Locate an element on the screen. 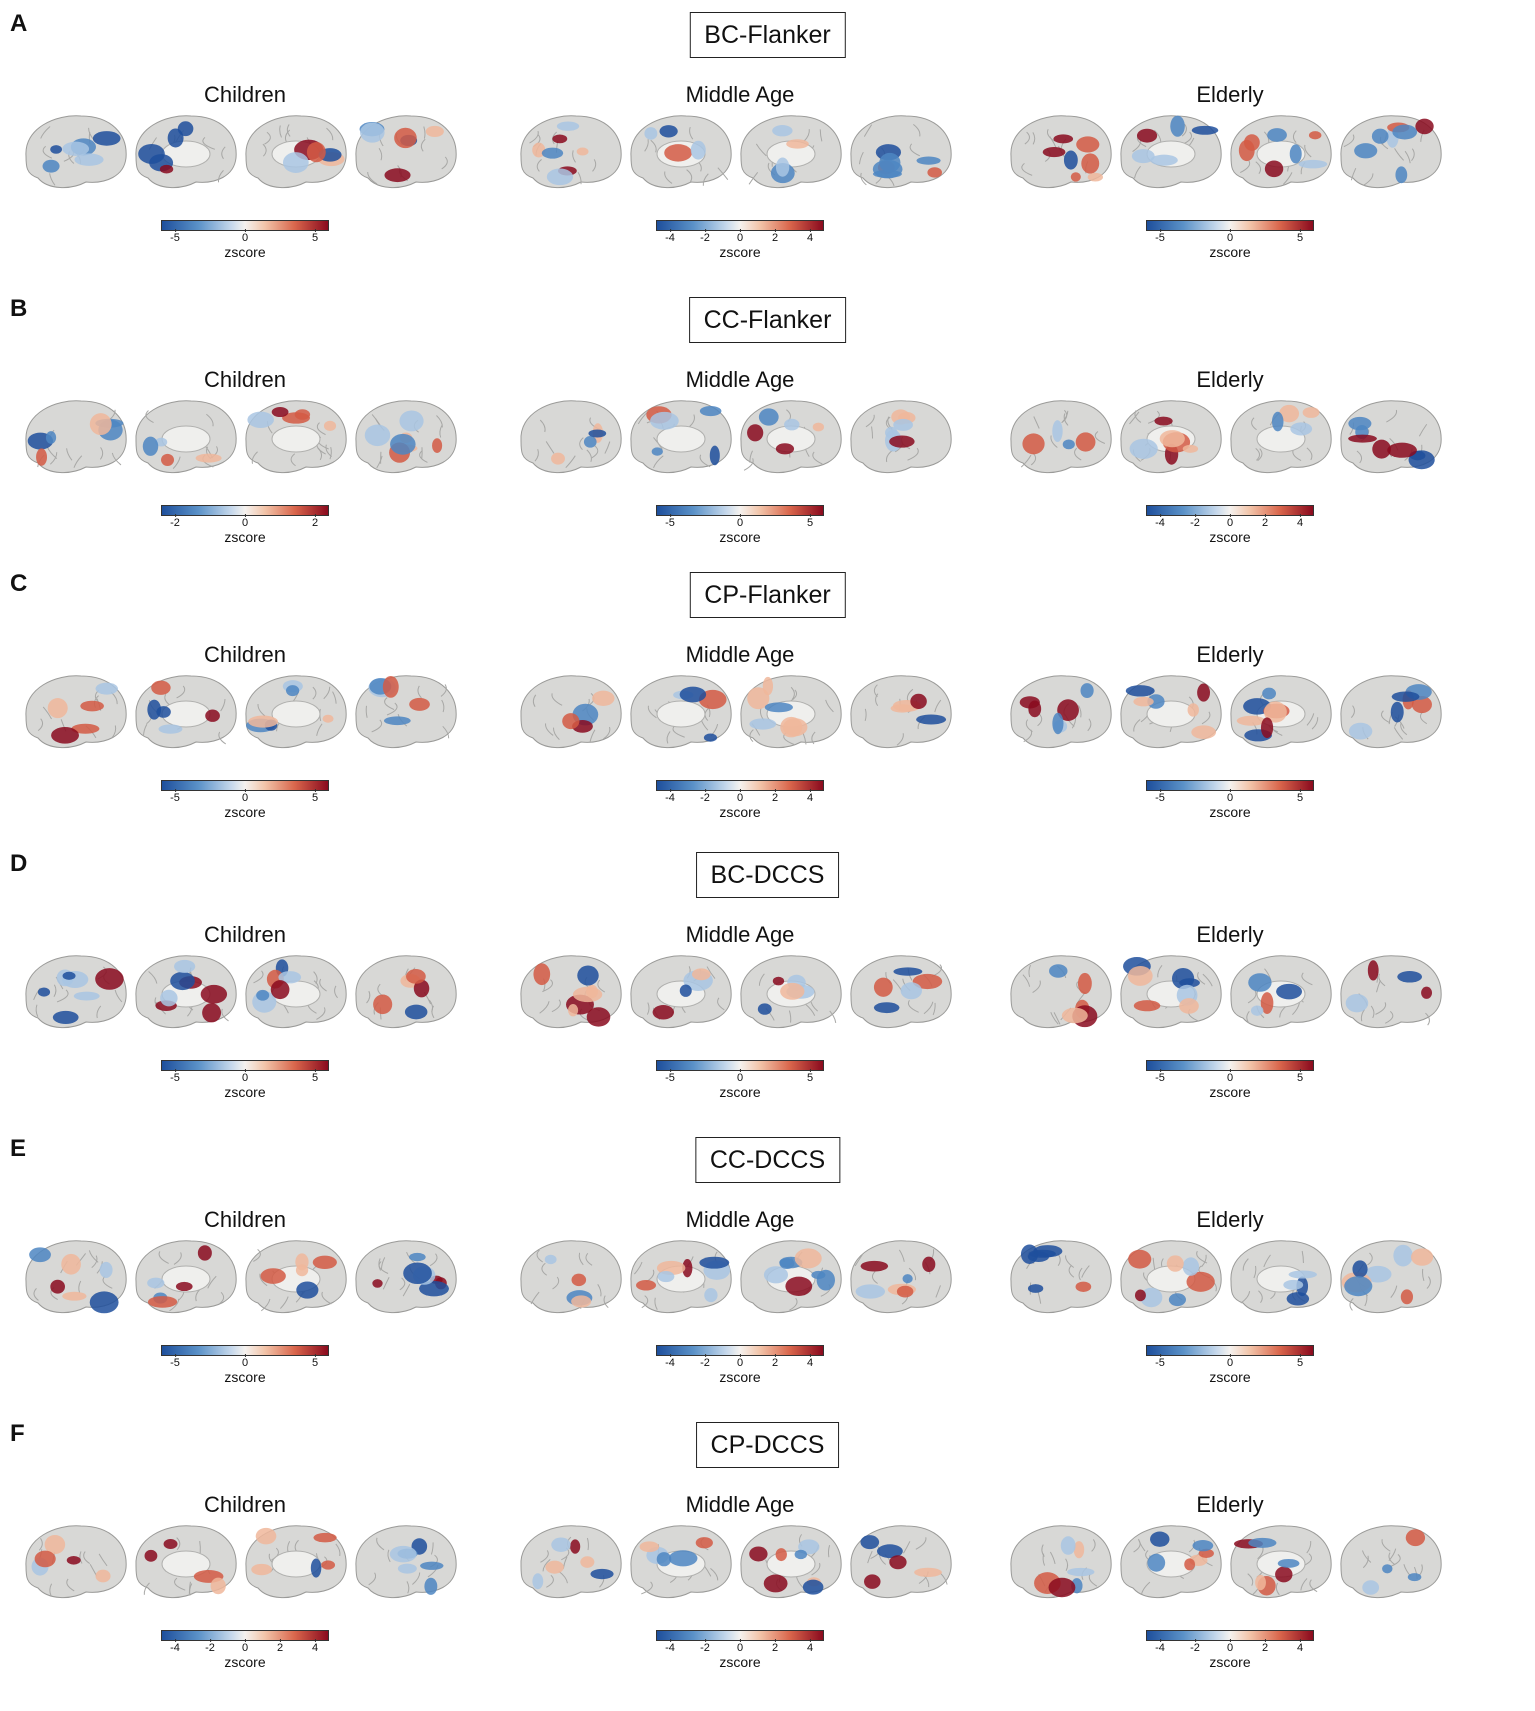 The height and width of the screenshot is (1711, 1535). age-group-panel: Middle Age -5 0 5 zscore is located at coordinates (740, 455).